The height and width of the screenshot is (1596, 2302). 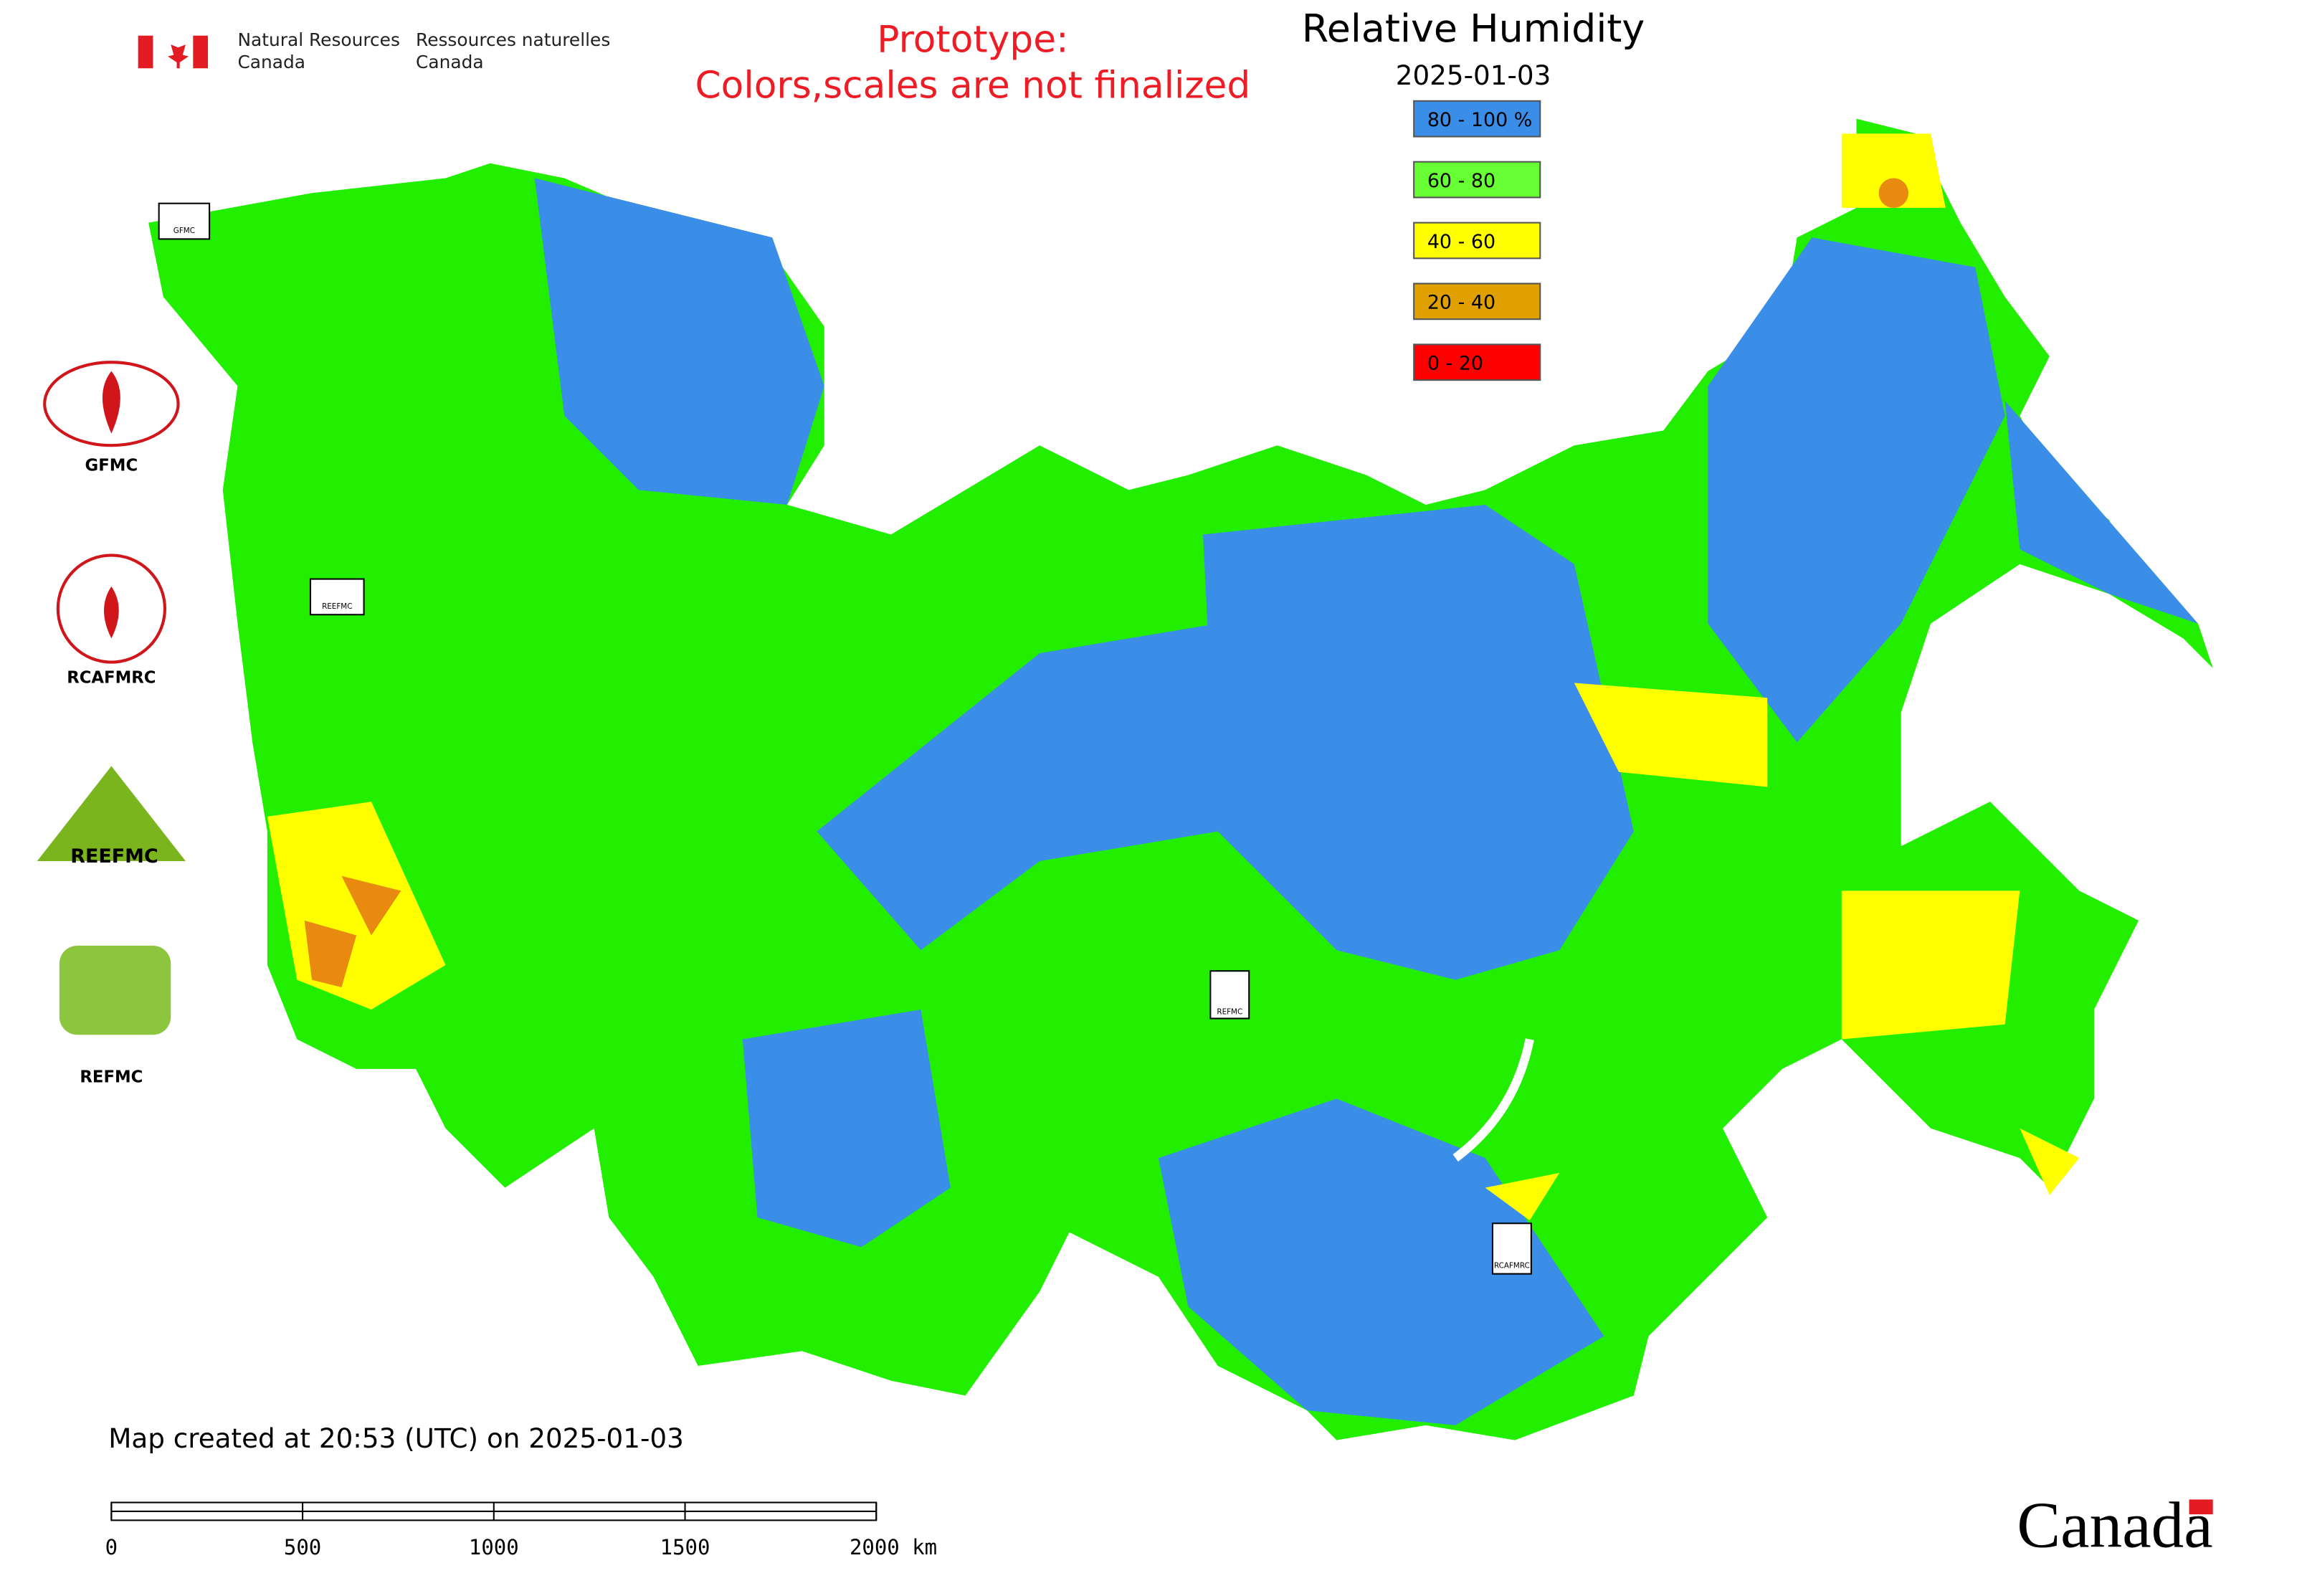 I want to click on legend-label: 0 - 20, so click(x=1455, y=364).